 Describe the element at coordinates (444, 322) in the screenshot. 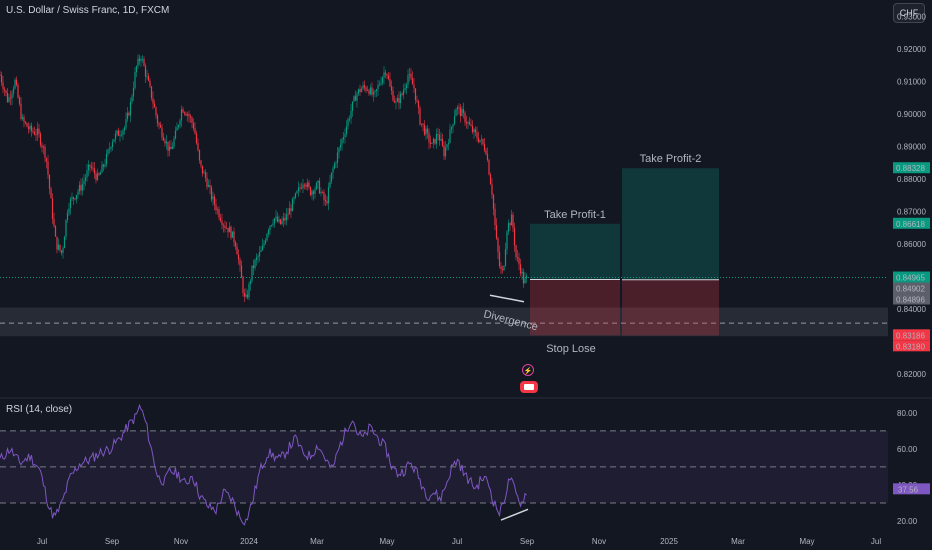

I see `support-zone` at that location.